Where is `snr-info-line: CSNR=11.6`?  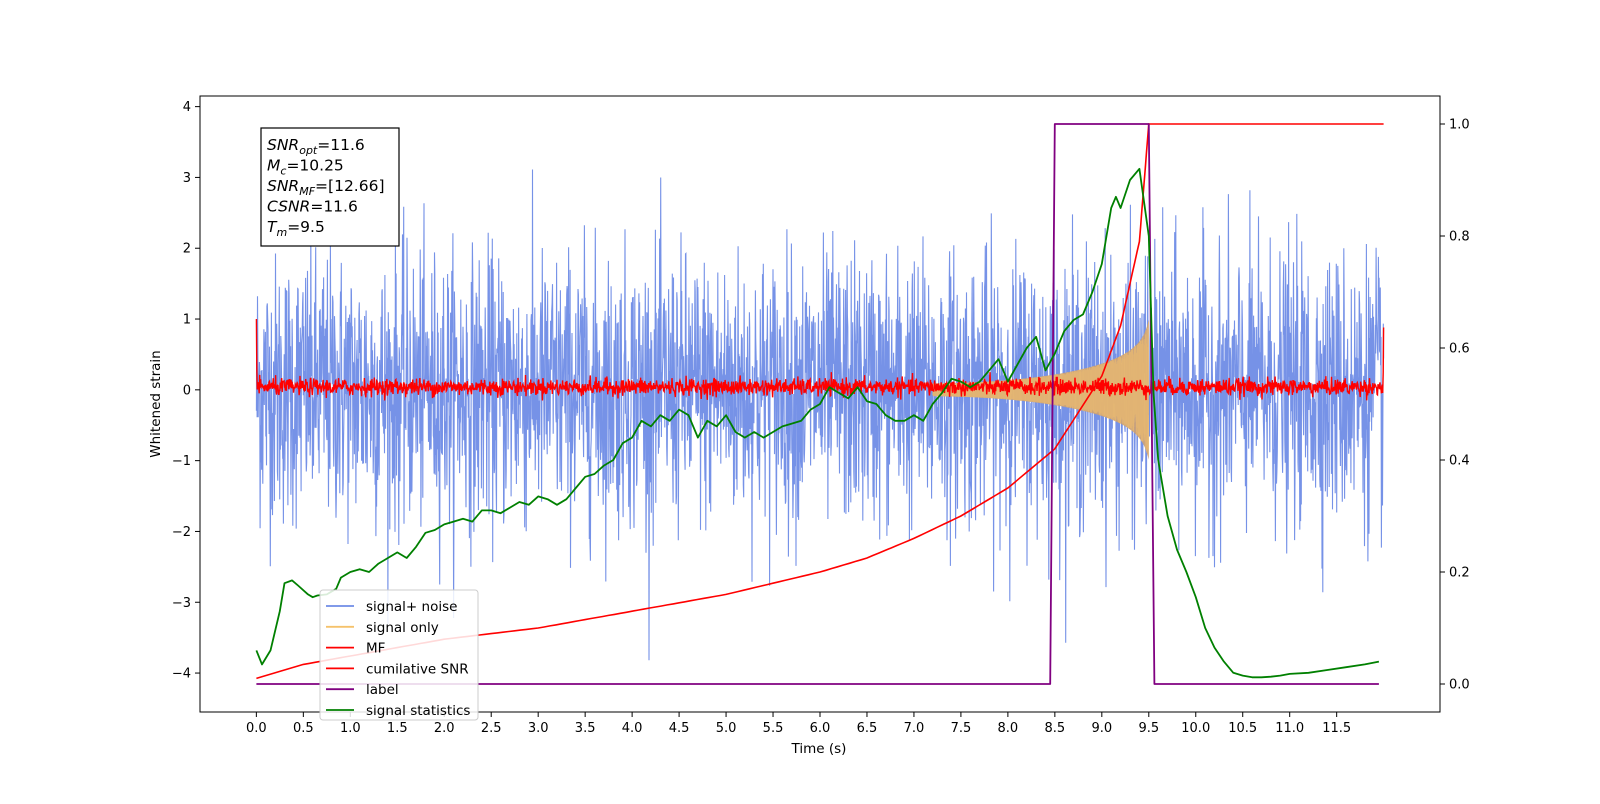 snr-info-line: CSNR=11.6 is located at coordinates (312, 207).